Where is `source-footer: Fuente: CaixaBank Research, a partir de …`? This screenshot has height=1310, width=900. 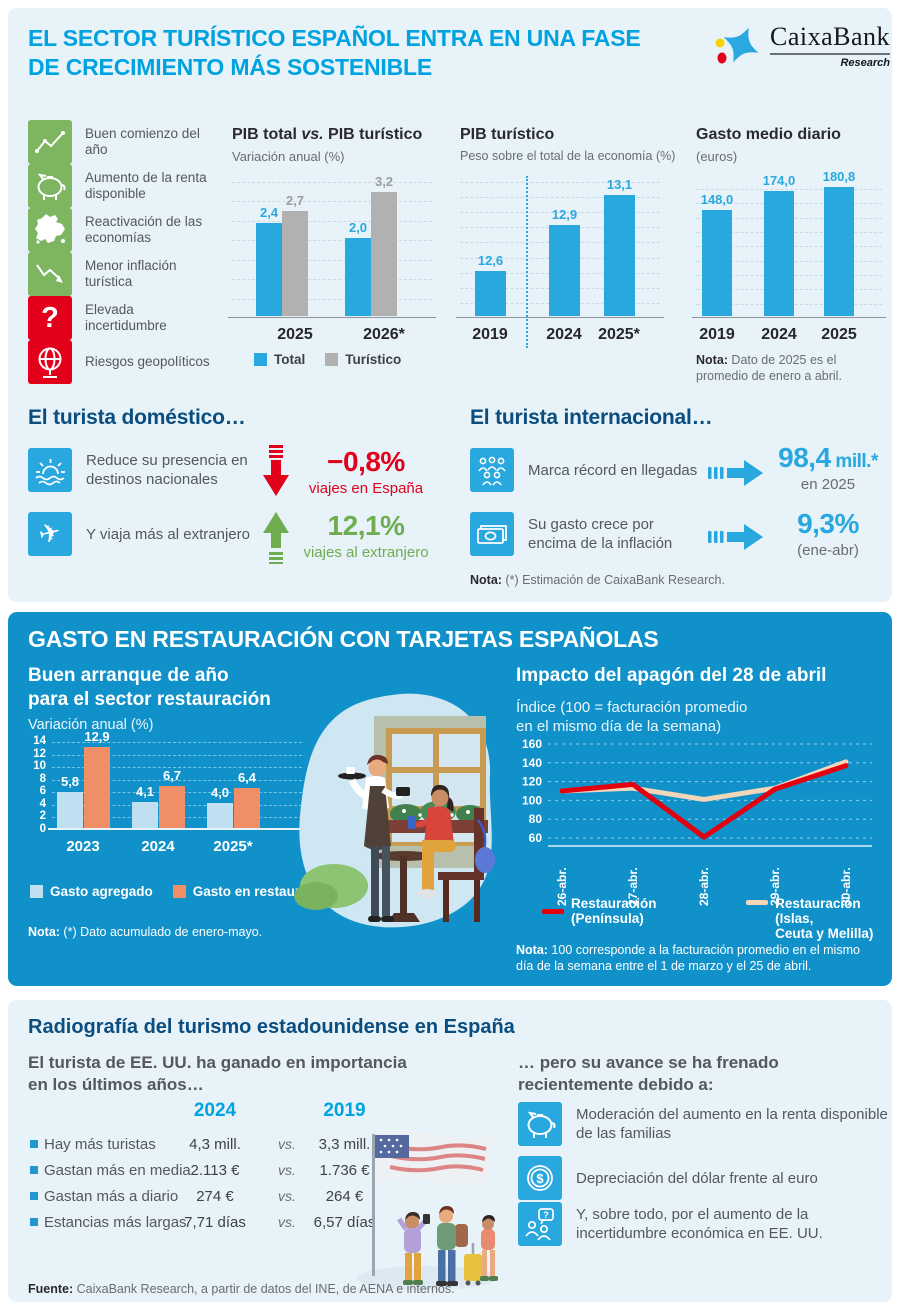
source-footer: Fuente: CaixaBank Research, a partir de … is located at coordinates (241, 1289).